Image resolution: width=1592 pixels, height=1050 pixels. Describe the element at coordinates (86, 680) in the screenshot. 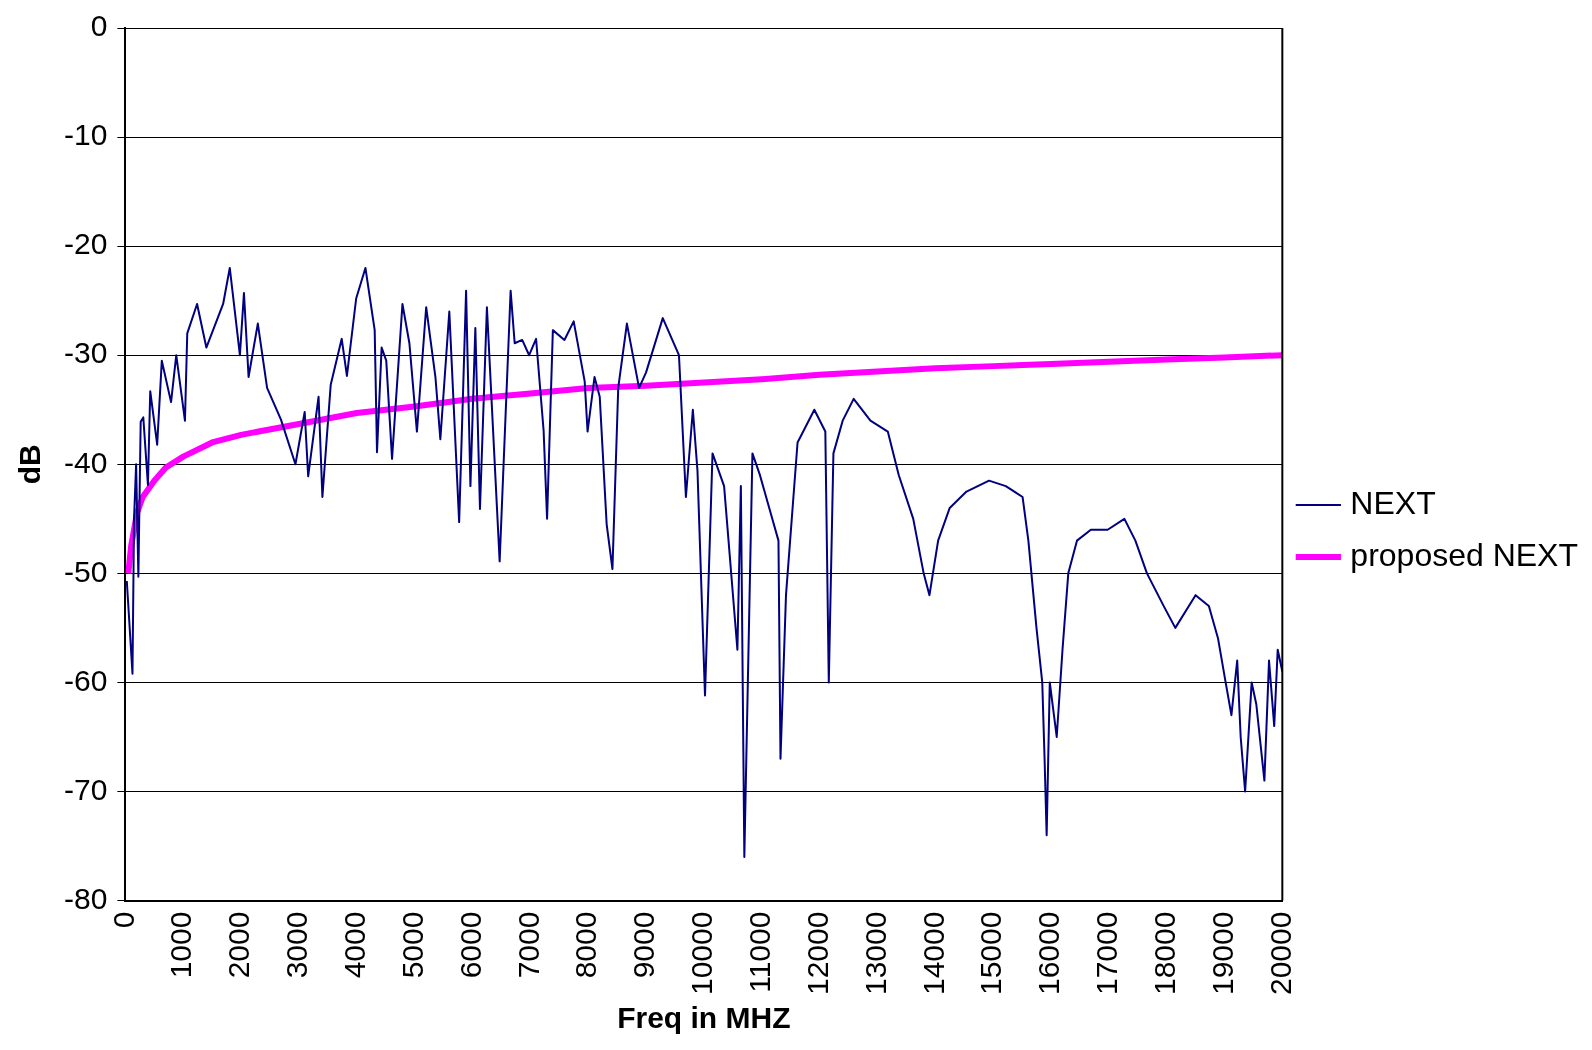

I see `y-tick-label: -60` at that location.